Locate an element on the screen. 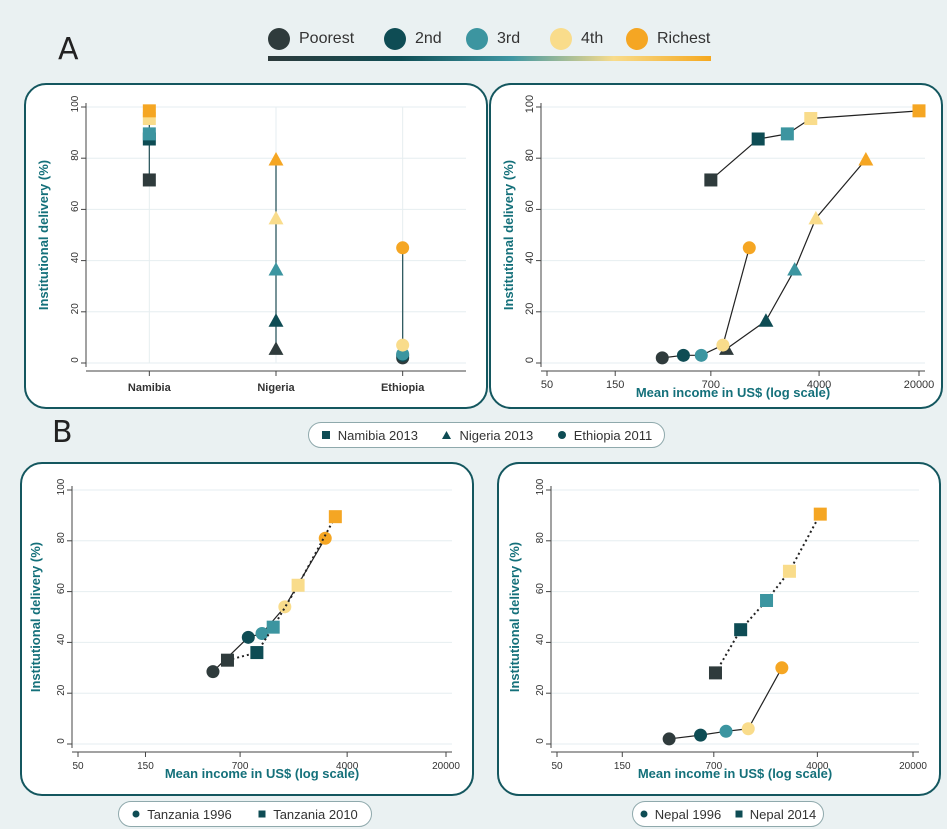 This screenshot has width=947, height=829. section-a-label: A is located at coordinates (68, 49).